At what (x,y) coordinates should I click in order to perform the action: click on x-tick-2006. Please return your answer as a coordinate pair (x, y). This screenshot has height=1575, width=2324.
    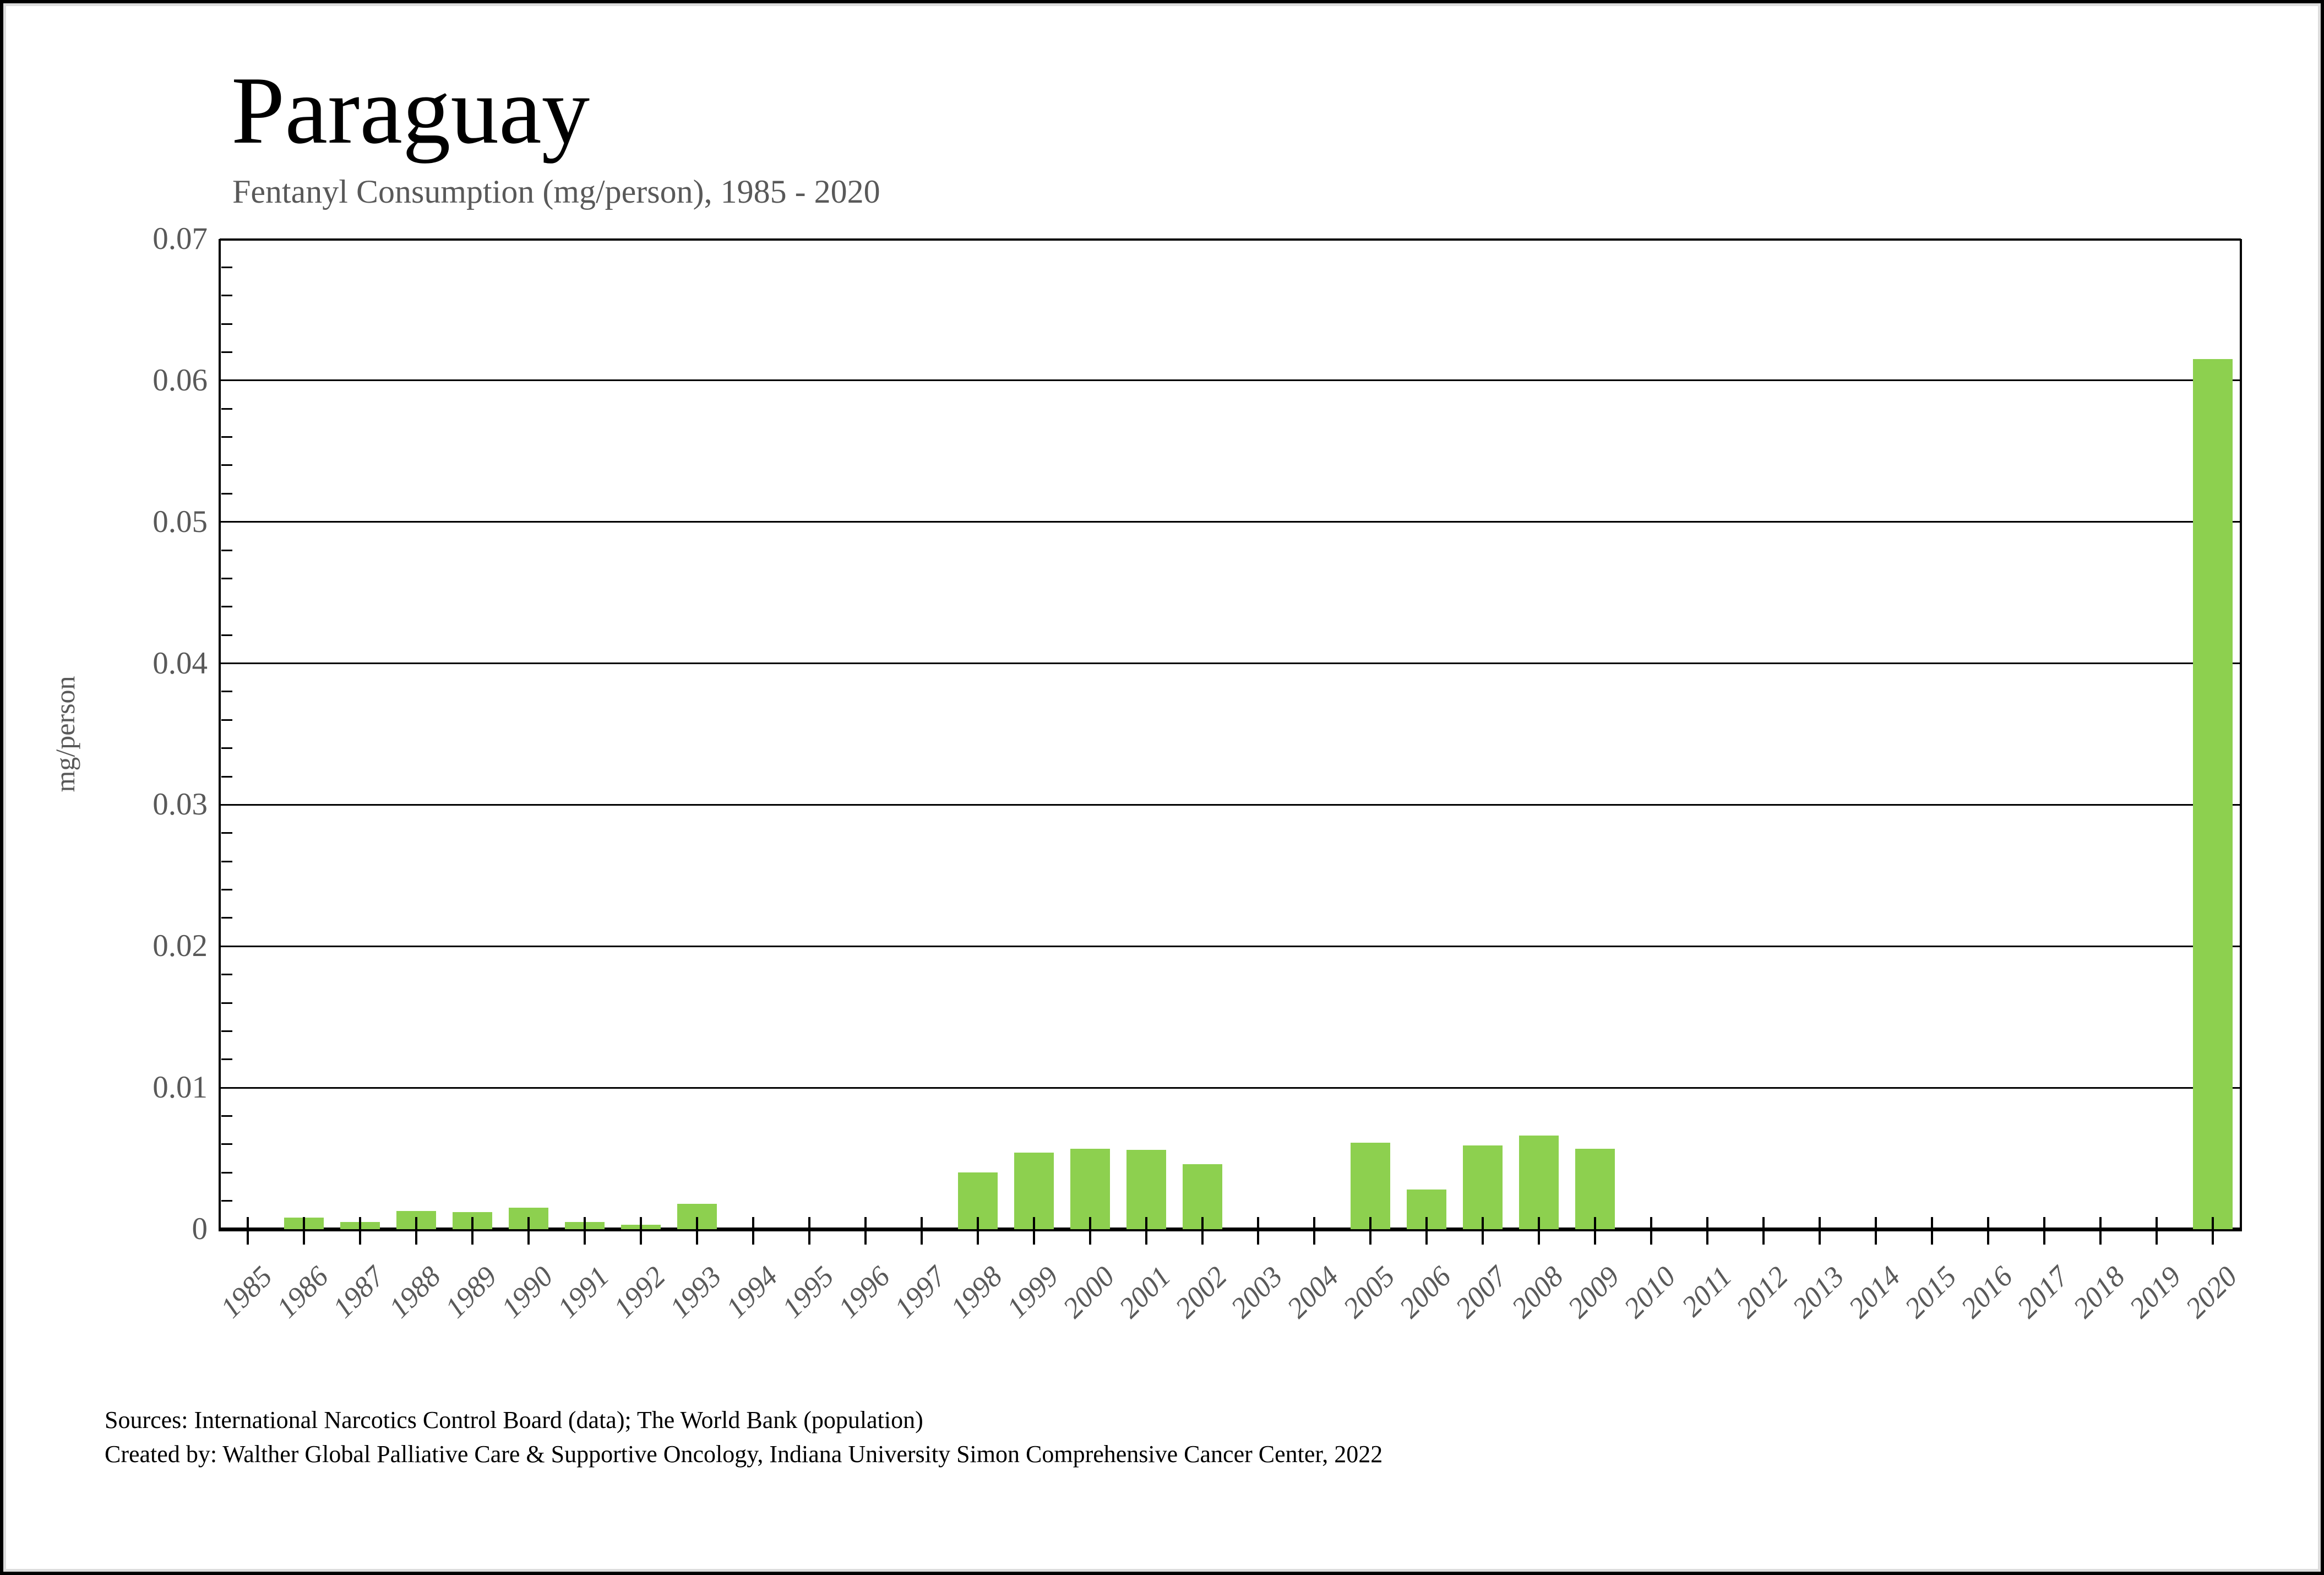
    Looking at the image, I should click on (1427, 1231).